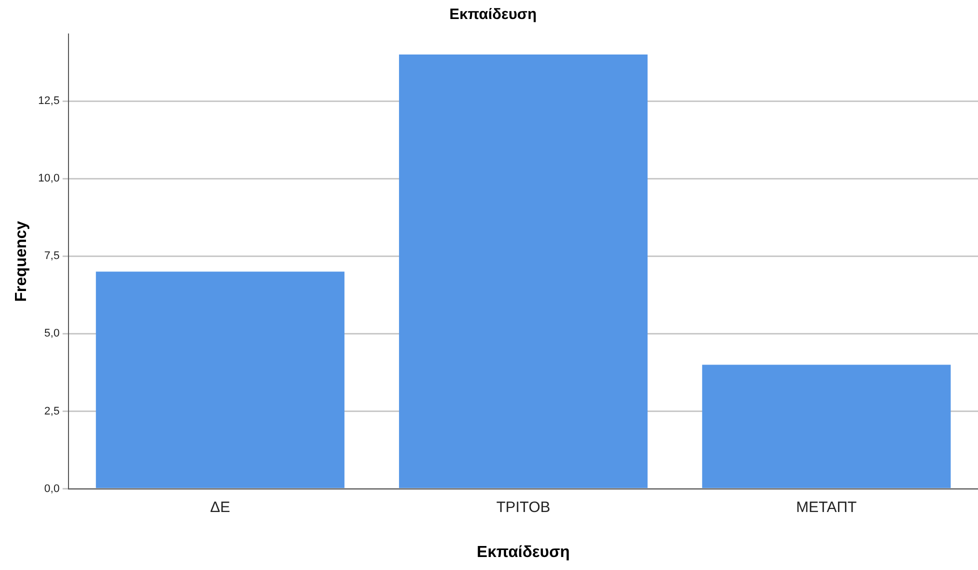  I want to click on y-tick-label: 7,5, so click(52, 256).